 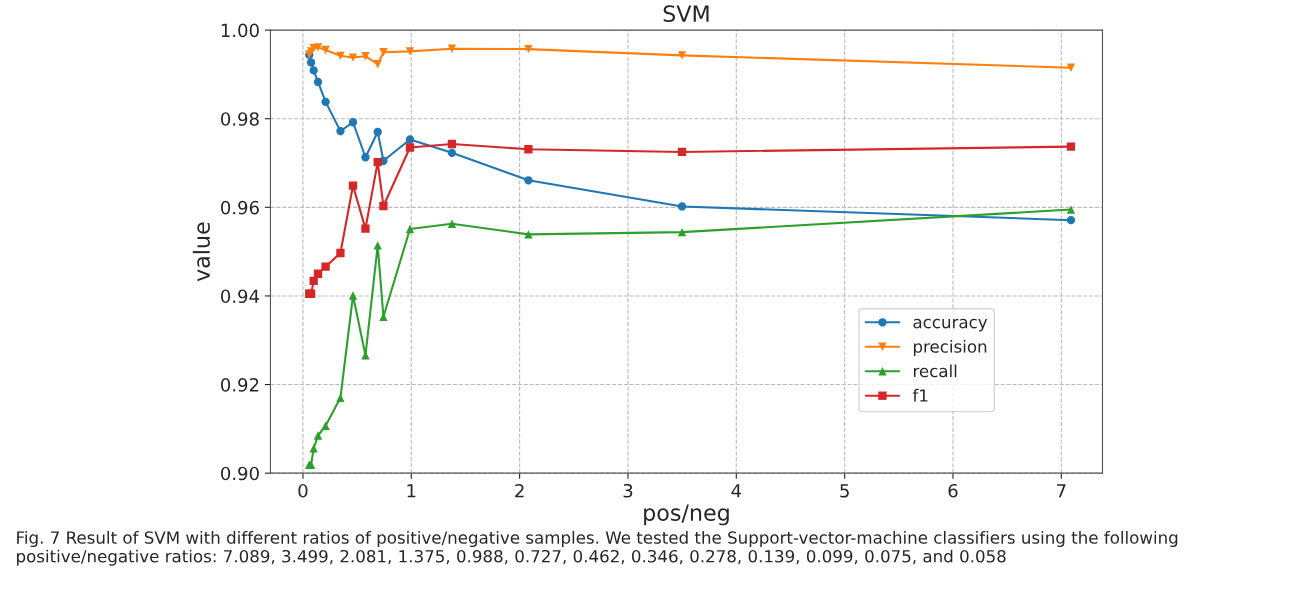 I want to click on legend-label: precision, so click(x=950, y=348).